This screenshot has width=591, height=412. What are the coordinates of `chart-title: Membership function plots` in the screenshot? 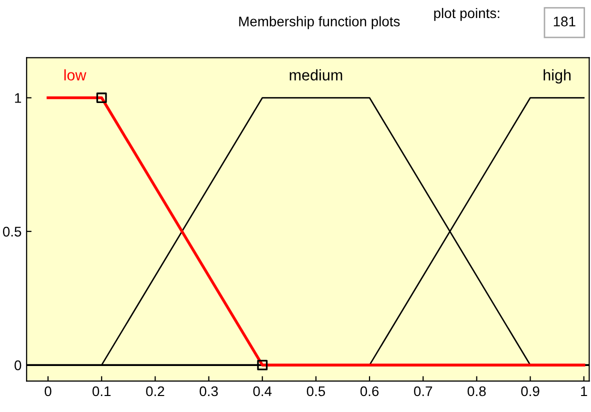 It's located at (319, 23).